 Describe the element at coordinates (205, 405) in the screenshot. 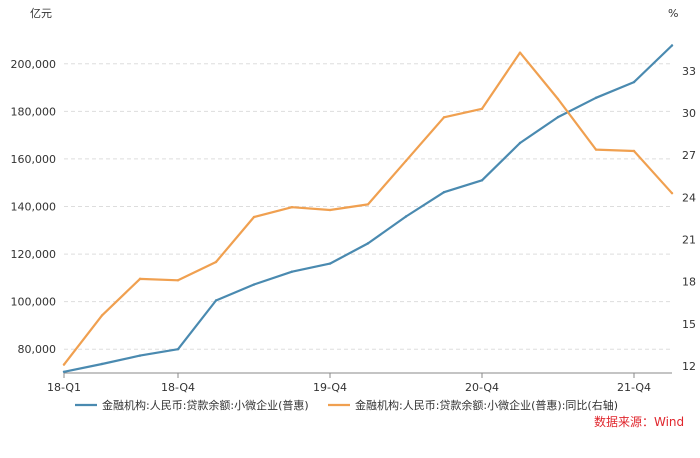

I see `legend-label-loan-balance: 金融机构:人民币:贷款余额:小微企业(普惠)` at that location.